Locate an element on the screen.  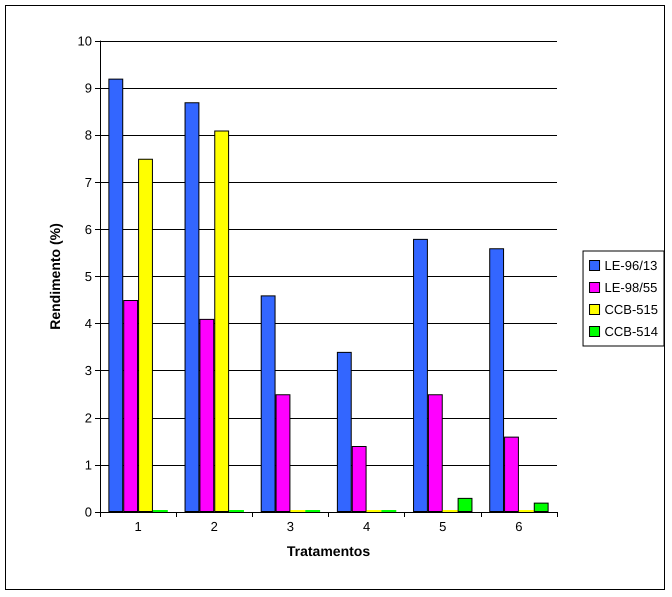
x-tick-label: 4 is located at coordinates (366, 526).